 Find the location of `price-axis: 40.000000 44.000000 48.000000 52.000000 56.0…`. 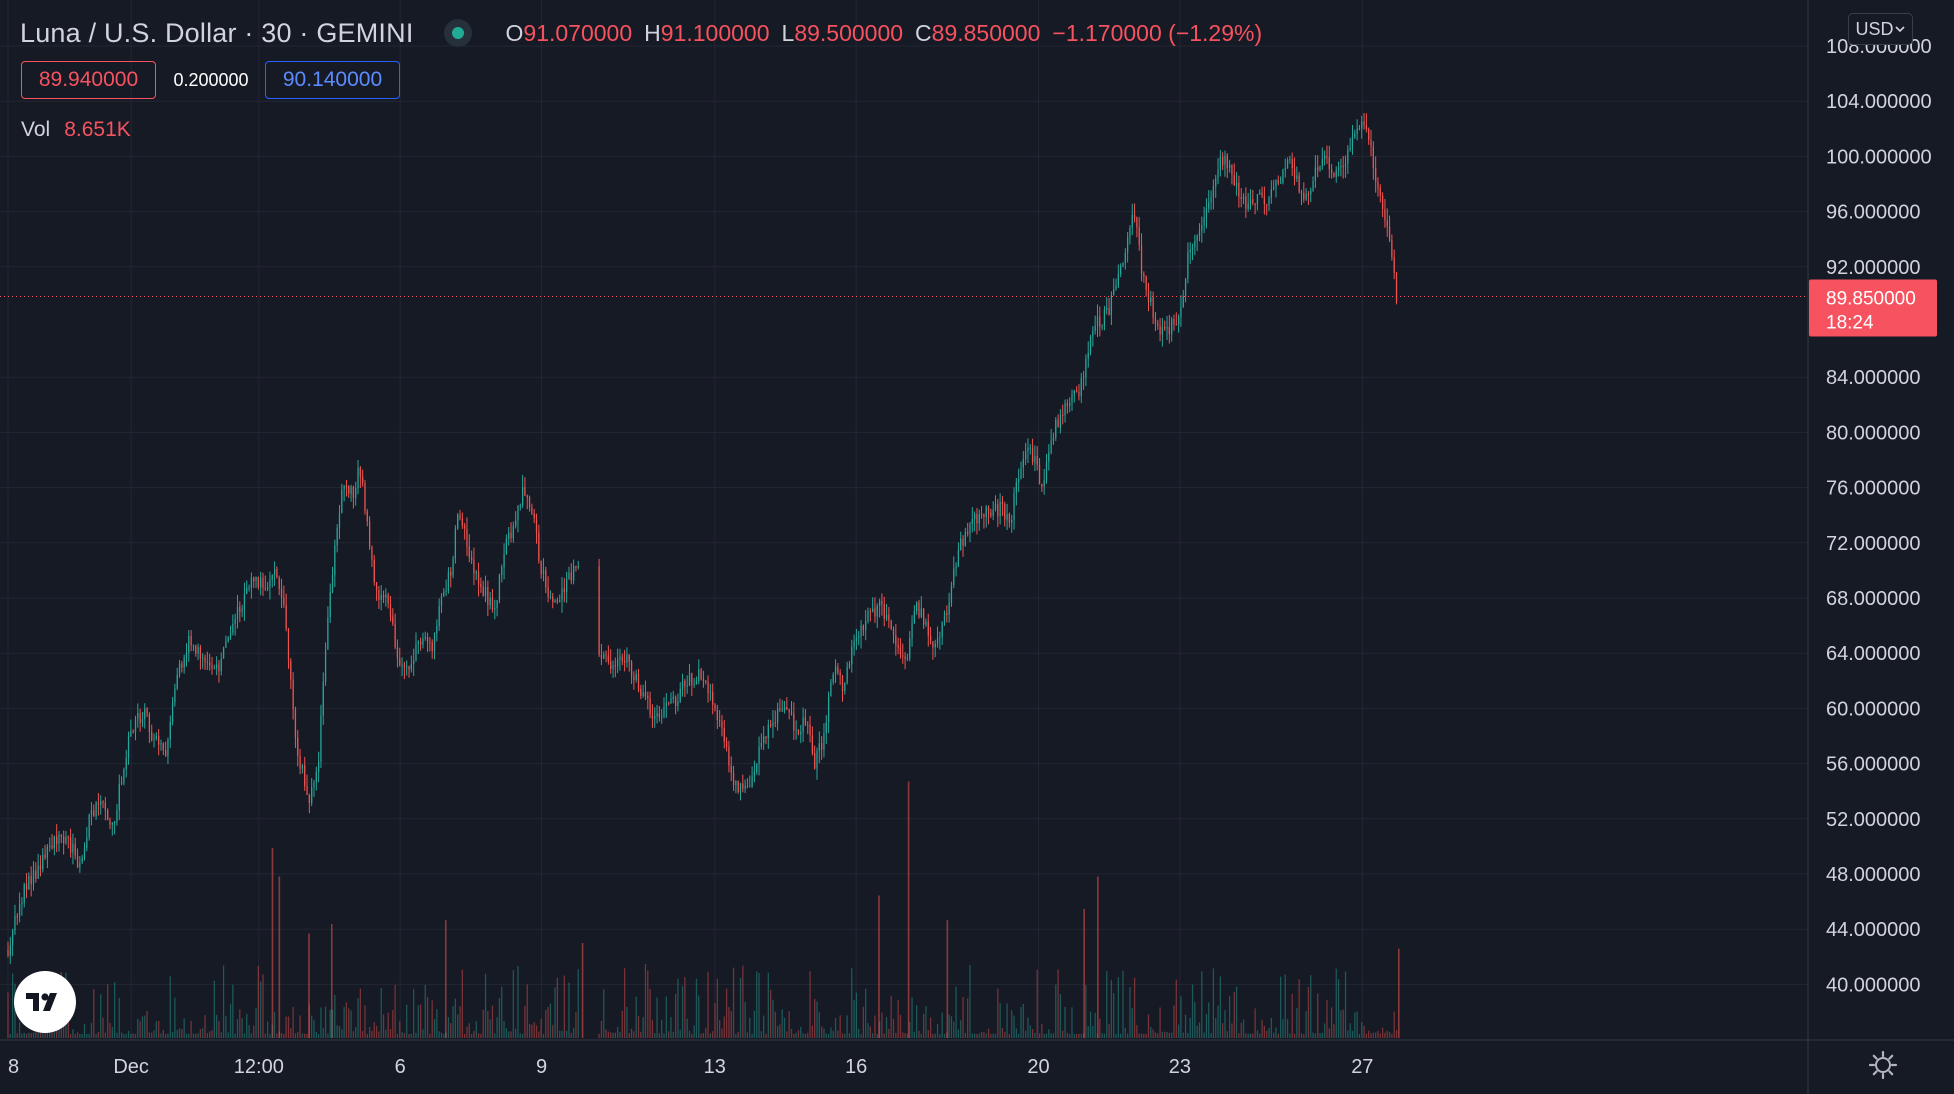

price-axis: 40.000000 44.000000 48.000000 52.000000 56.0… is located at coordinates (1879, 516).